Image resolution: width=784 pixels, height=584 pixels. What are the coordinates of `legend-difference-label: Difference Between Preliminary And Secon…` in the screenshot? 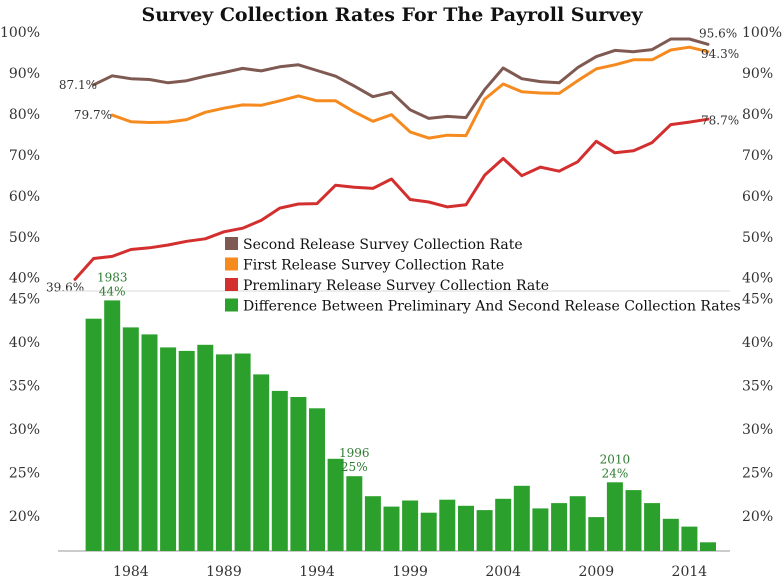 It's located at (492, 307).